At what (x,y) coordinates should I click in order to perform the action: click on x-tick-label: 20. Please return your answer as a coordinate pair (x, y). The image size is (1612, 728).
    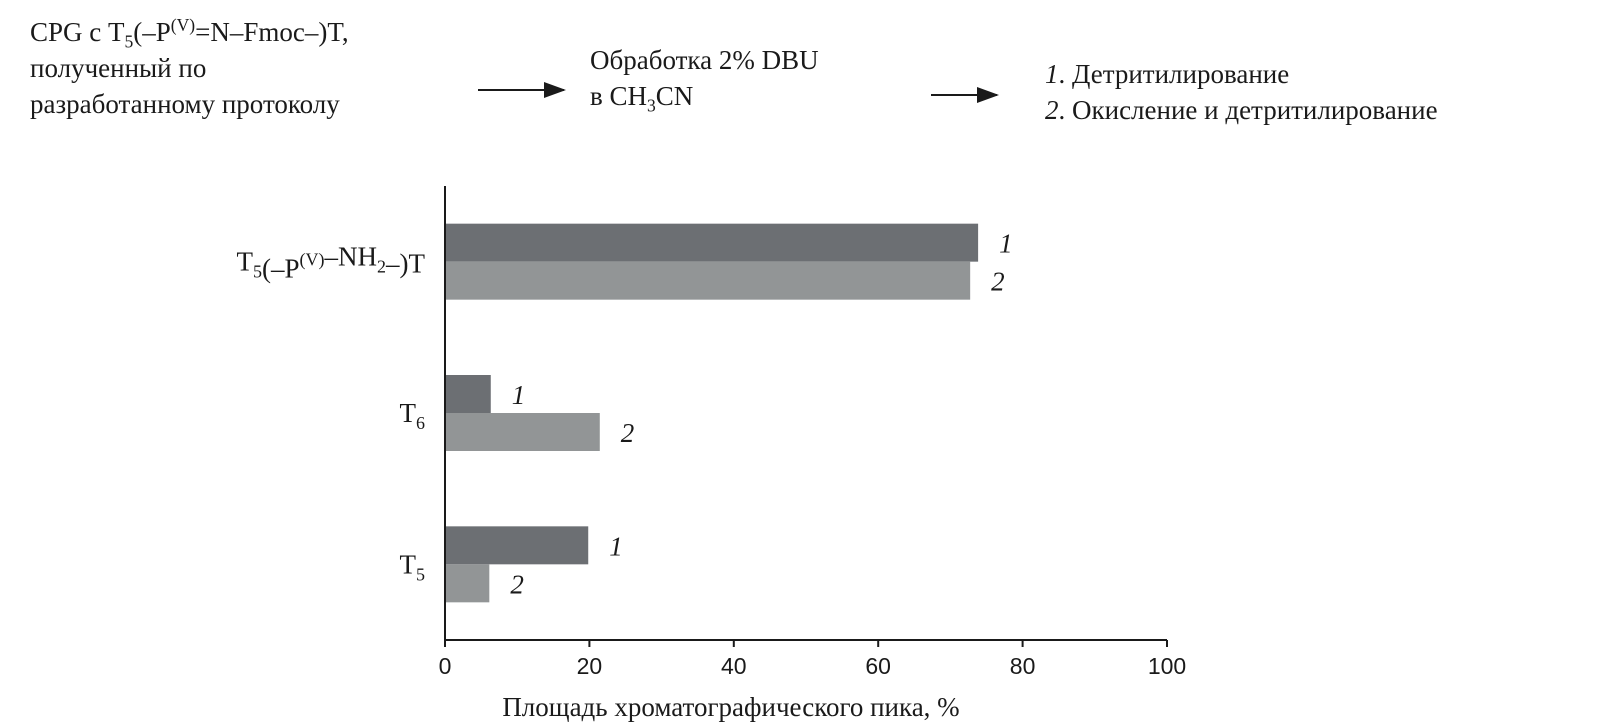
    Looking at the image, I should click on (590, 666).